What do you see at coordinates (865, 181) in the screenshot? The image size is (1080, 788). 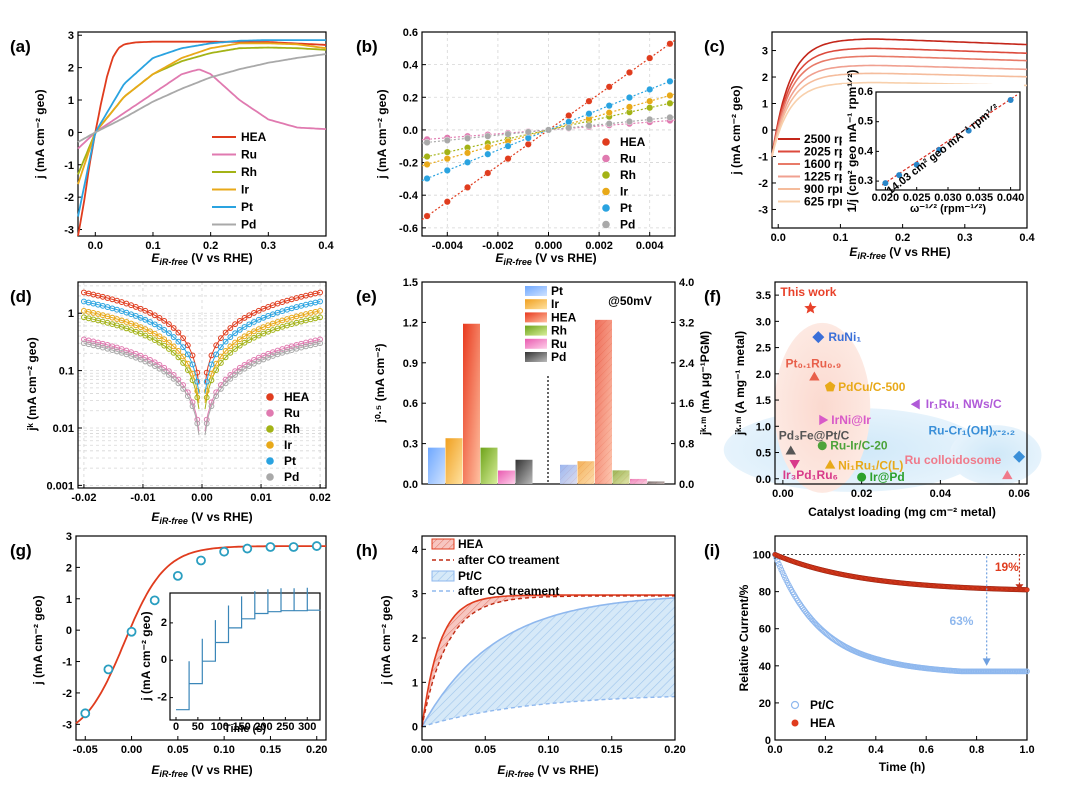 I see `inset-y-tick-label: 0.3` at bounding box center [865, 181].